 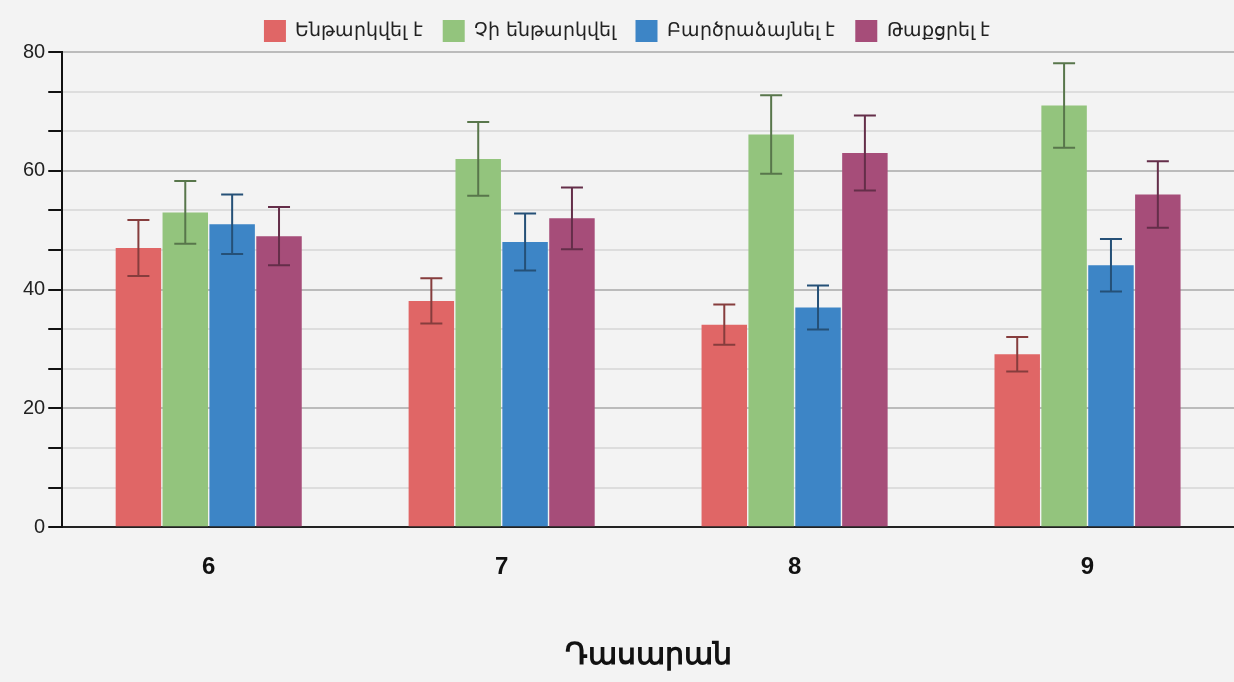 I want to click on x-tick-label: 7, so click(x=501, y=566).